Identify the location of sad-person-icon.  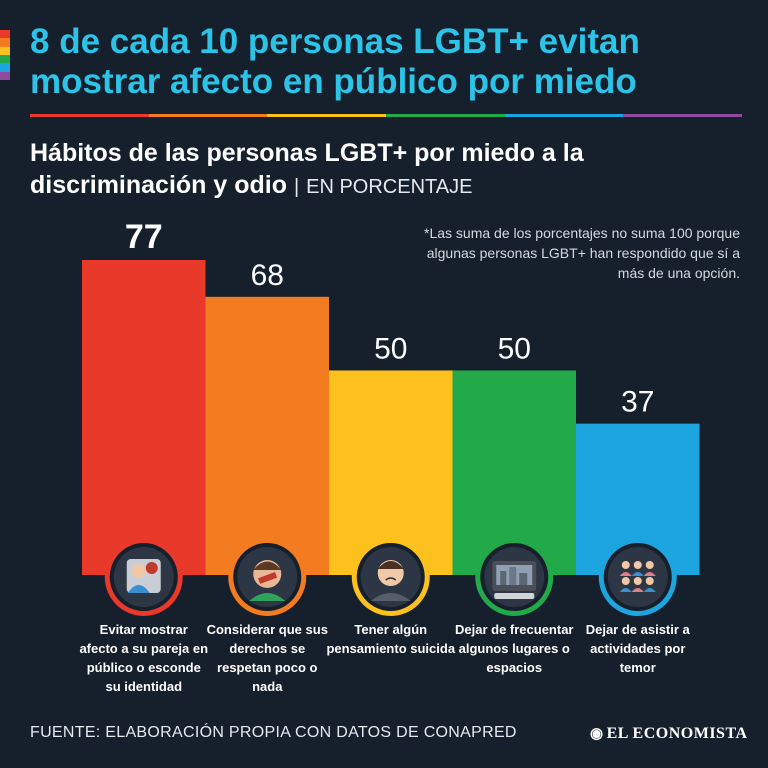
(390, 577).